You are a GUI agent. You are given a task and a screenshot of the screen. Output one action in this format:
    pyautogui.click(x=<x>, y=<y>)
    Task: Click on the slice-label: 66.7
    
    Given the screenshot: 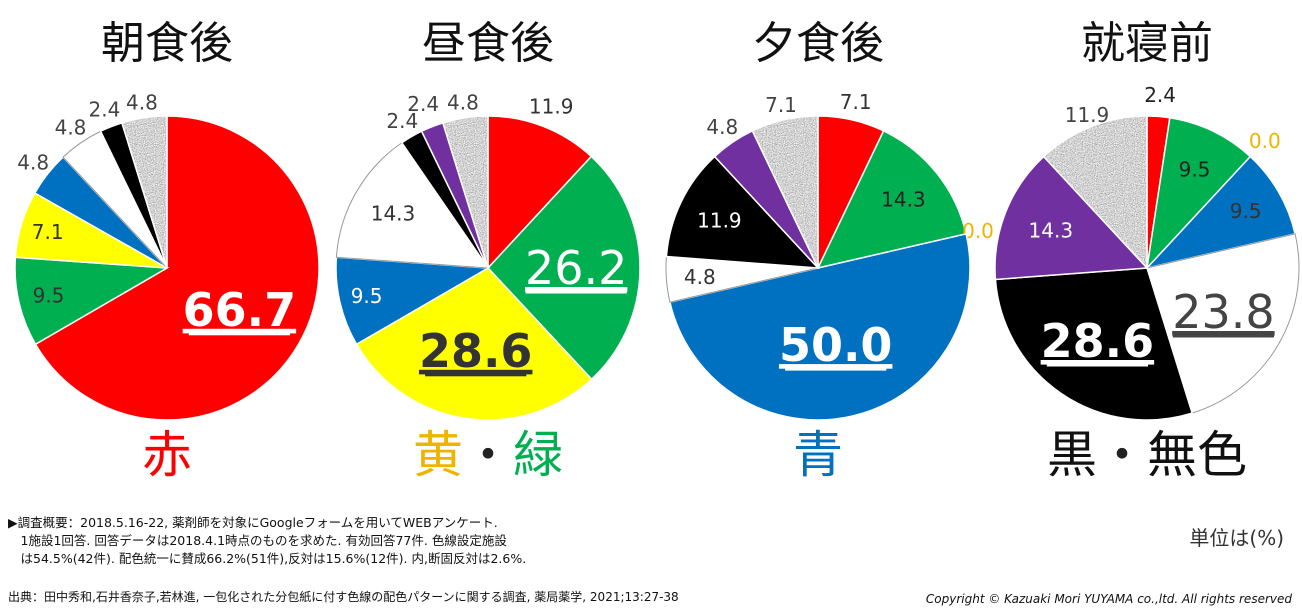 What is the action you would take?
    pyautogui.click(x=240, y=310)
    